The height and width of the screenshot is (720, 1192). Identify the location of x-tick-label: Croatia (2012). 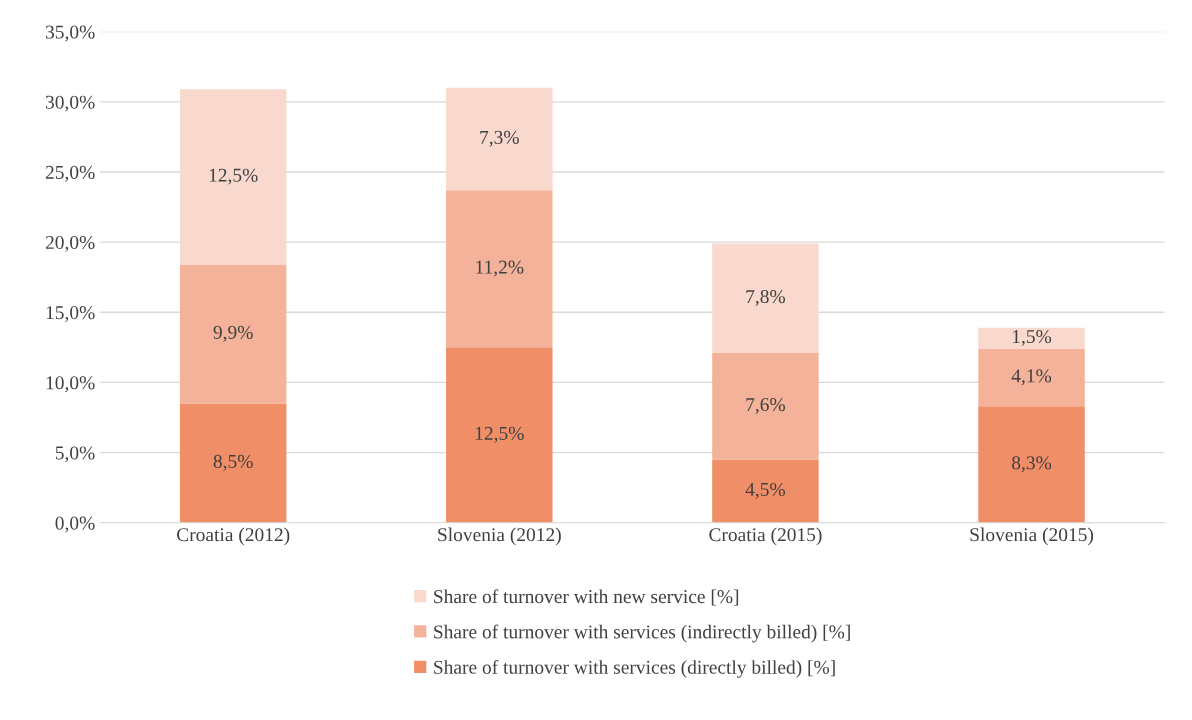
(233, 536).